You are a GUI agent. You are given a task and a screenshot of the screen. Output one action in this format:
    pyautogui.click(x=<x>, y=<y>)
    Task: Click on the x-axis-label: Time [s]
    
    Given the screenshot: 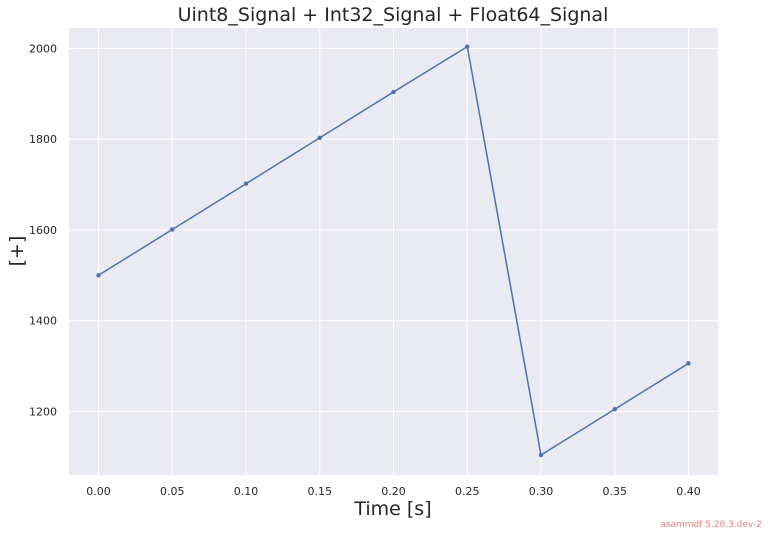 What is the action you would take?
    pyautogui.click(x=392, y=509)
    